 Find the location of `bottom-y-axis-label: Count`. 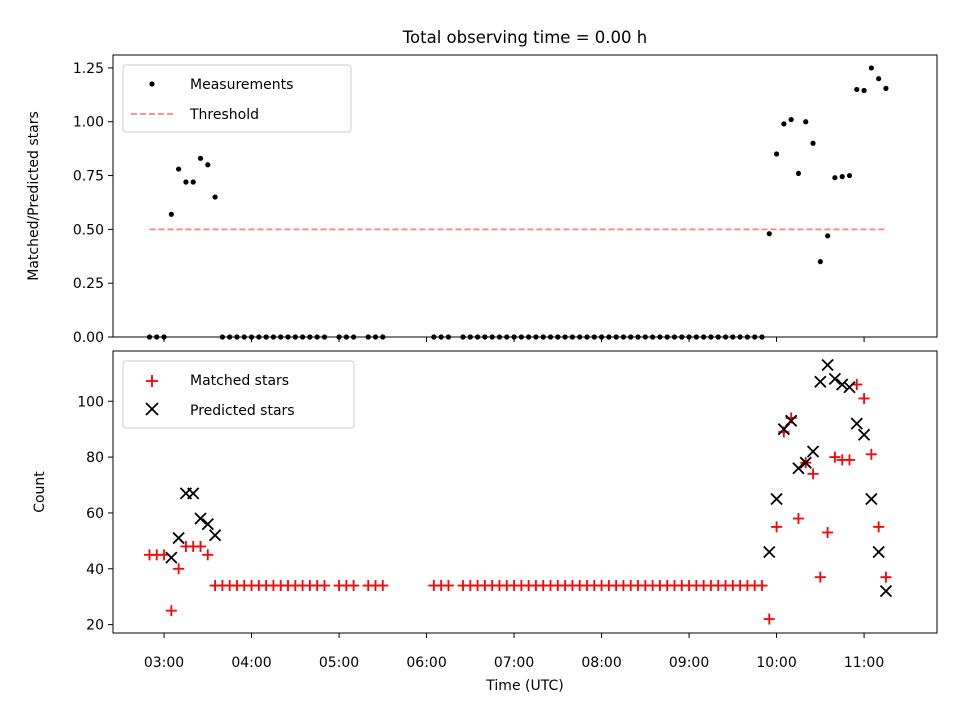

bottom-y-axis-label: Count is located at coordinates (40, 492).